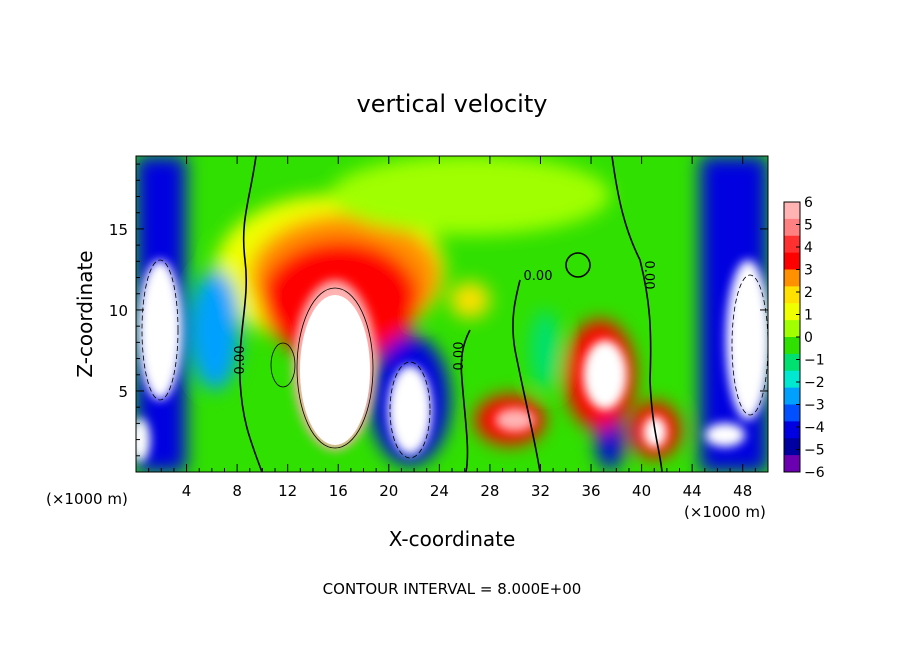  I want to click on colorbar: 6 5 4 3 2 1 0 −1 −2 −3 −4 −5 −6, so click(804, 338).